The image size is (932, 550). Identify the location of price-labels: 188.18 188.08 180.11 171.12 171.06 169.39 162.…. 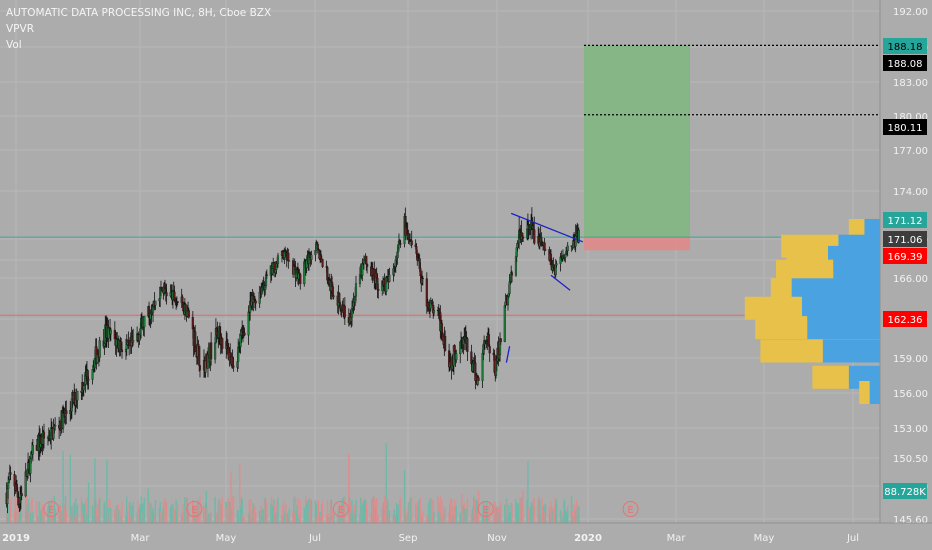
(905, 268).